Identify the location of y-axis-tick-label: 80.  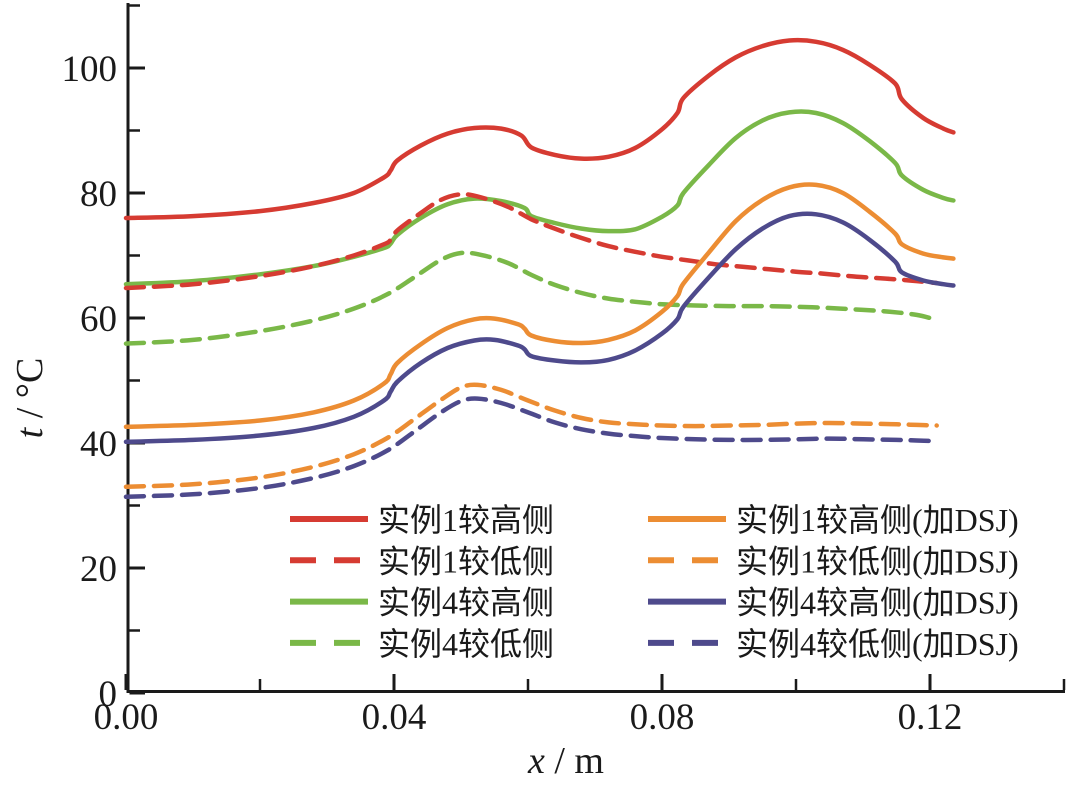
(98, 194).